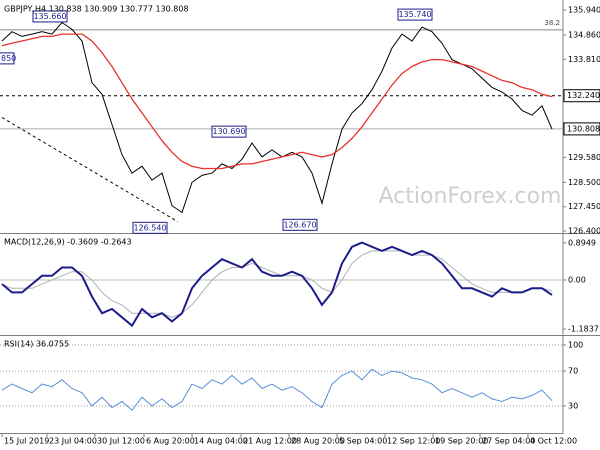 The image size is (600, 450). Describe the element at coordinates (584, 231) in the screenshot. I see `y-tick-label: 126.400` at that location.